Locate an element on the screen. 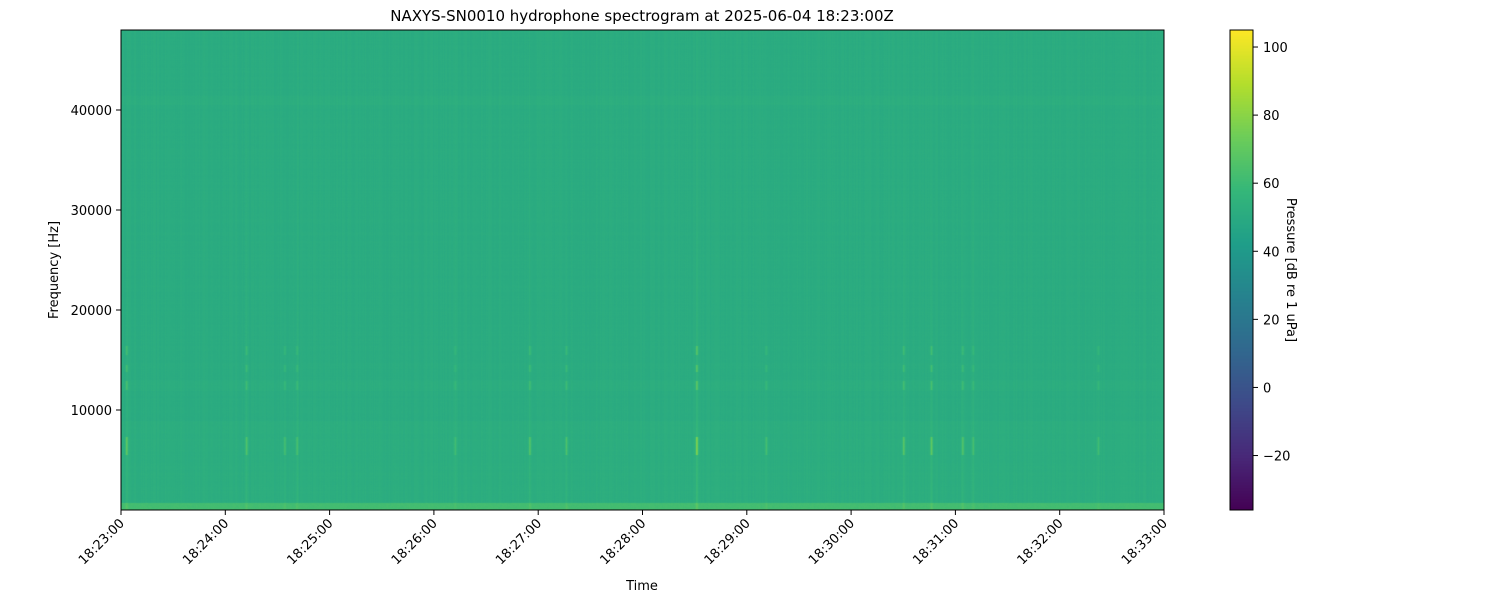 This screenshot has width=1500, height=600. x-tick-label: 18:23:00 is located at coordinates (102, 542).